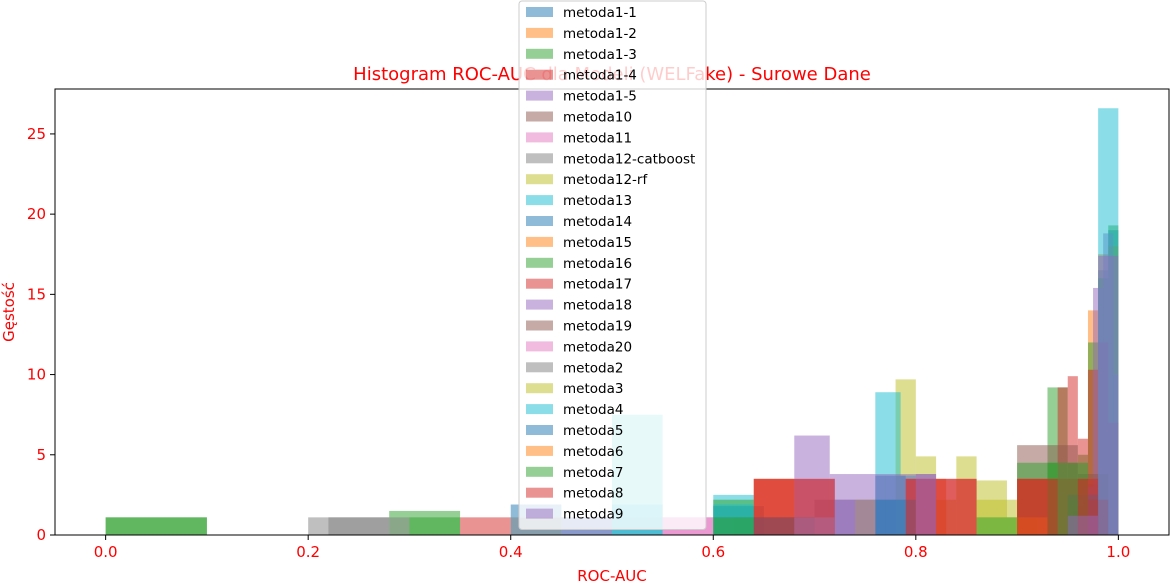 The image size is (1170, 586). What do you see at coordinates (36, 294) in the screenshot?
I see `y-tick-label: 15` at bounding box center [36, 294].